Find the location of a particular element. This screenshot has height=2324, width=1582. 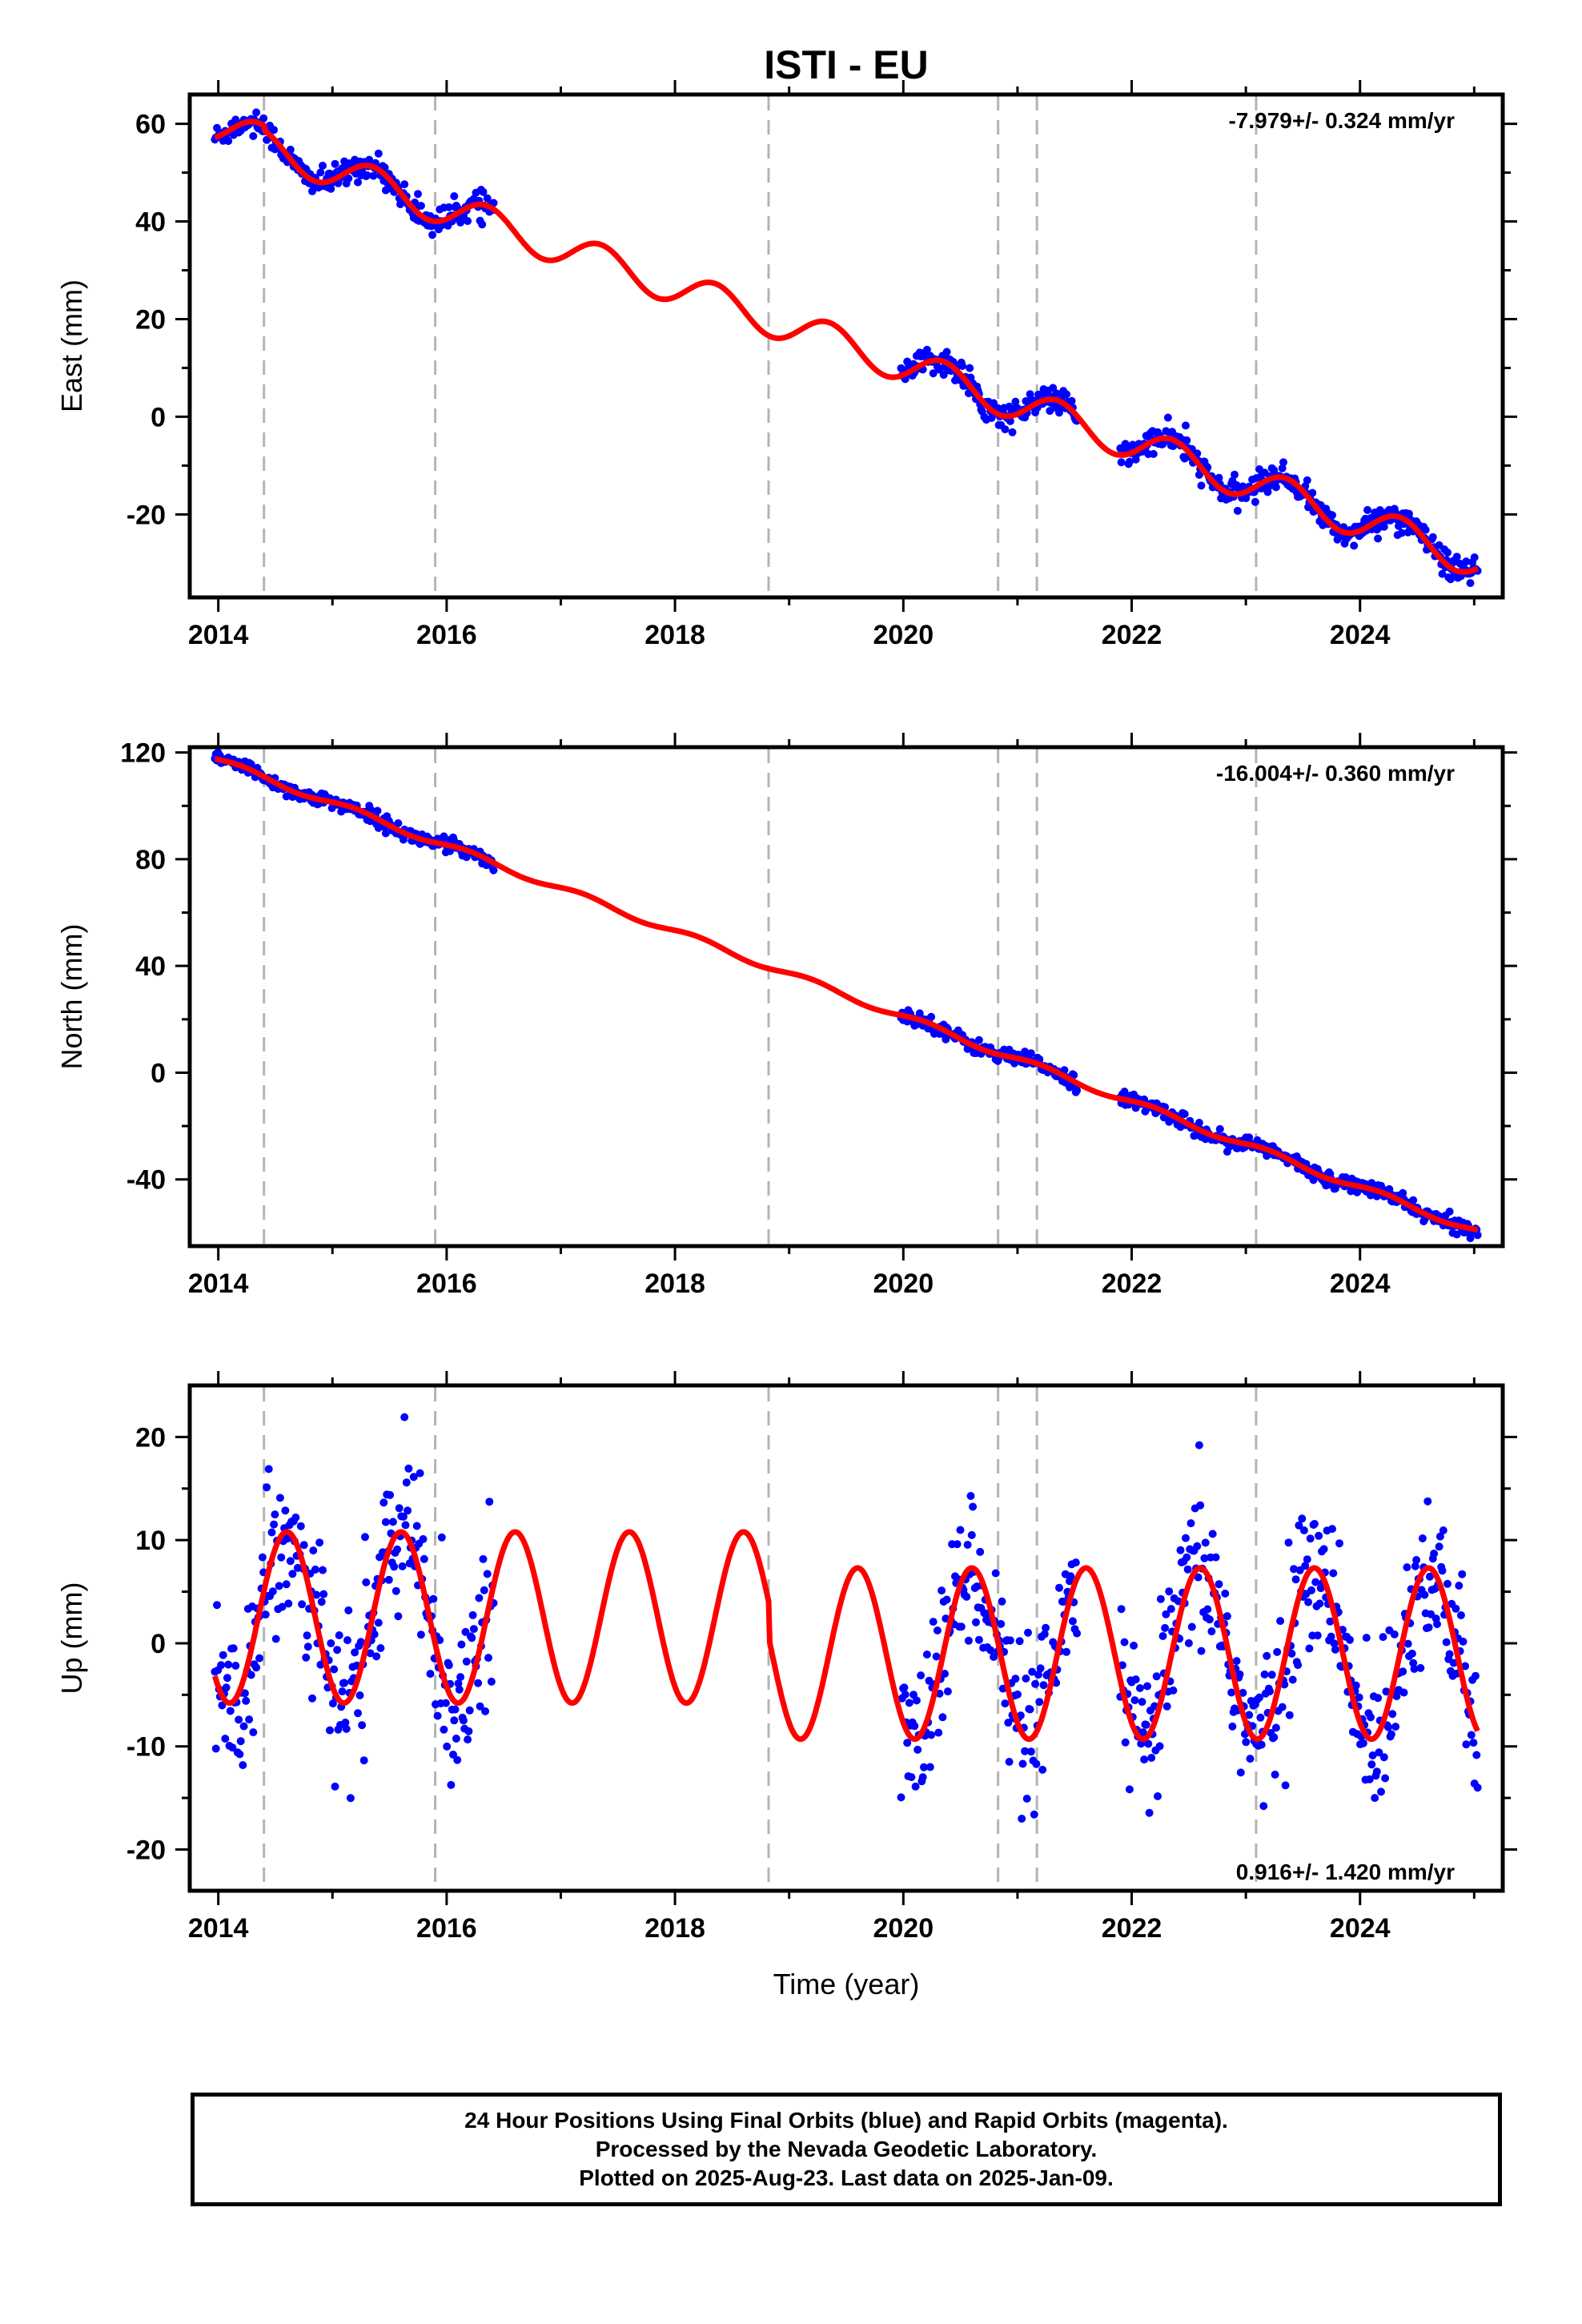

y-tick-label: 60 is located at coordinates (151, 125).